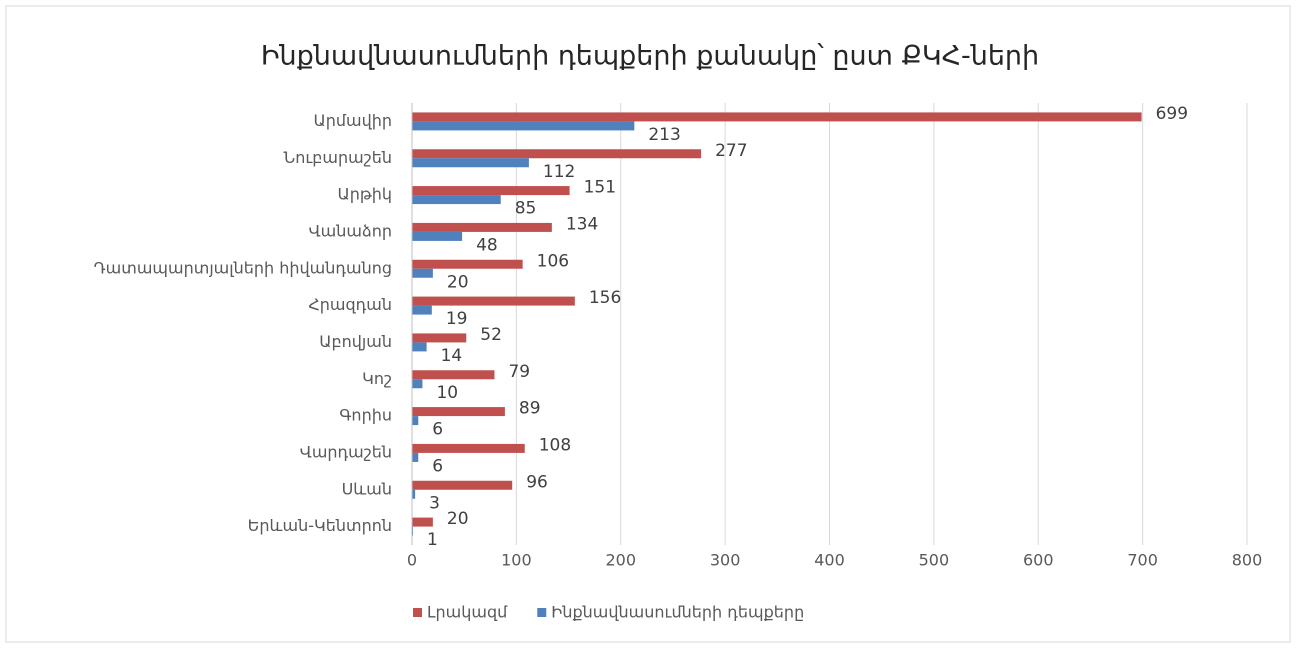 The image size is (1296, 648). What do you see at coordinates (519, 372) in the screenshot?
I see `value-label: 79` at bounding box center [519, 372].